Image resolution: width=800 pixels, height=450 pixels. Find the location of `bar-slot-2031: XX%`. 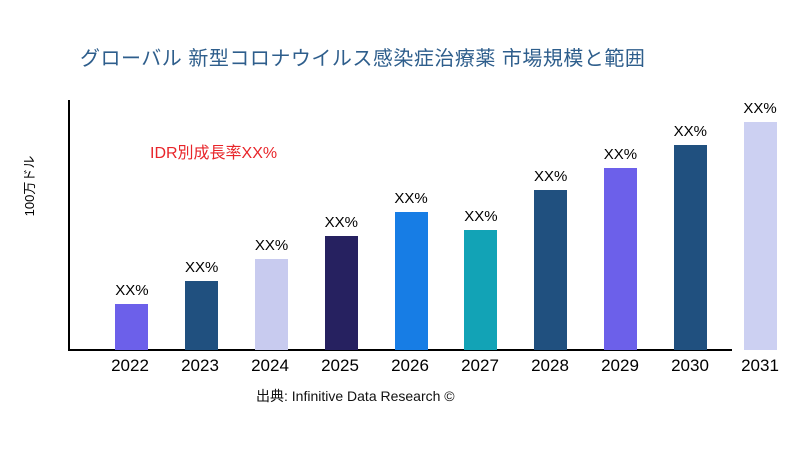

bar-slot-2031: XX% is located at coordinates (760, 225).